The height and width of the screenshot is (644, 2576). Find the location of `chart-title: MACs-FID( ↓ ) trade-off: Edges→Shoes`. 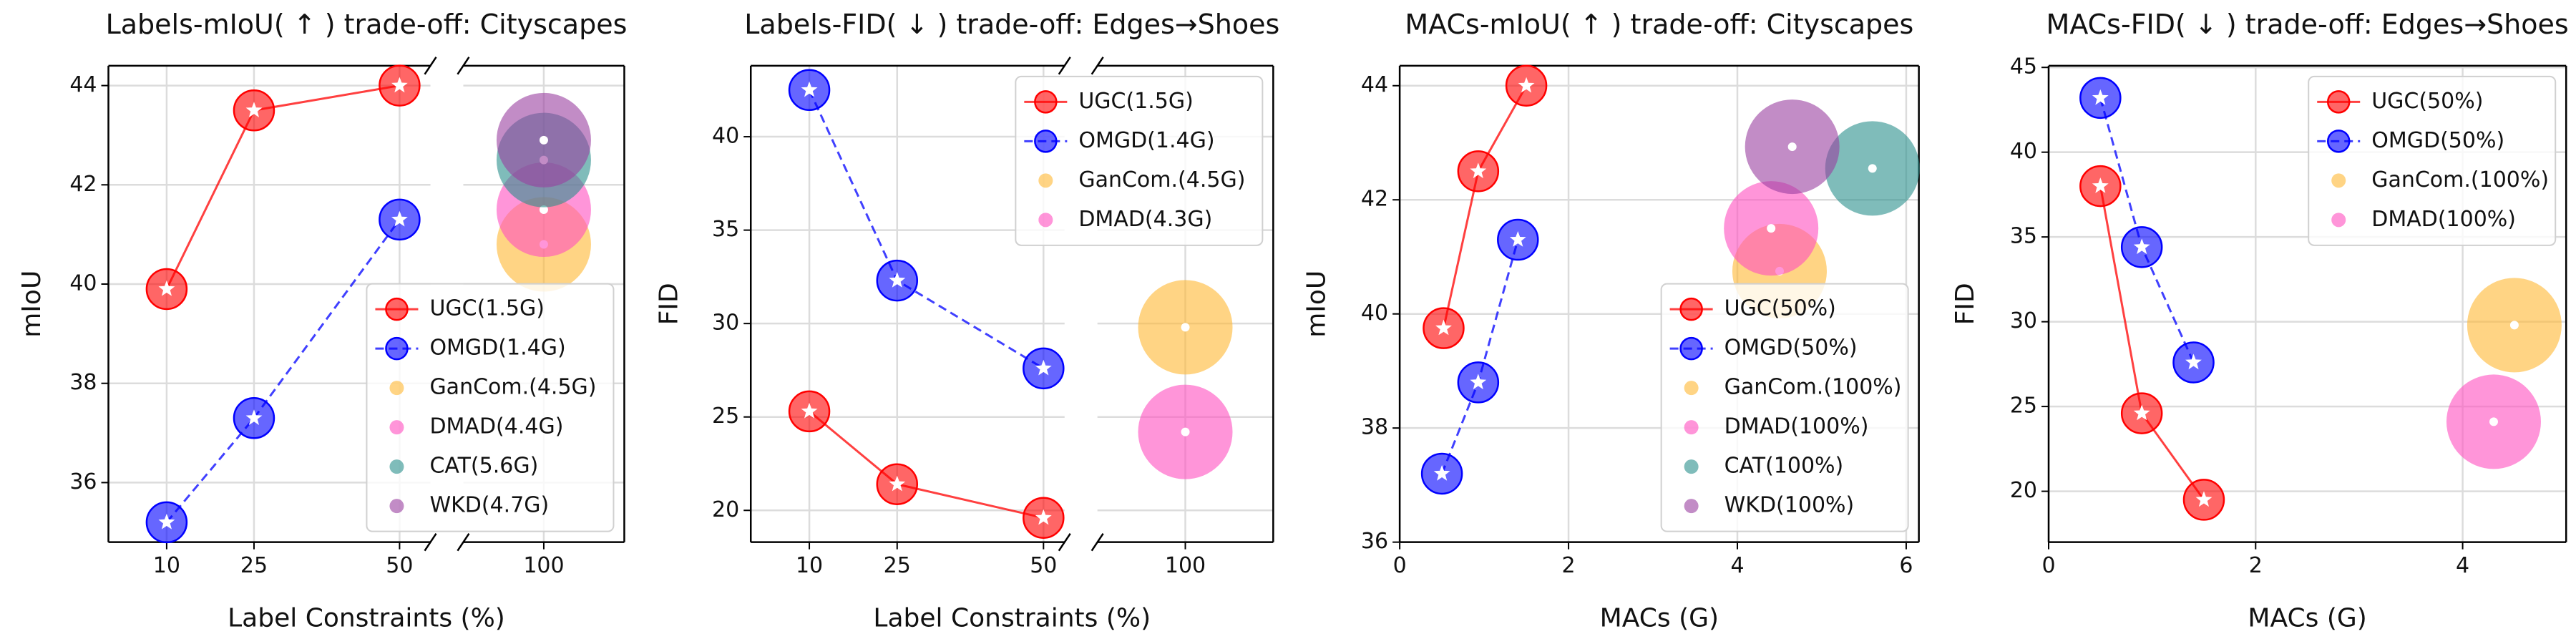

chart-title: MACs-FID( ↓ ) trade-off: Edges→Shoes is located at coordinates (2307, 24).